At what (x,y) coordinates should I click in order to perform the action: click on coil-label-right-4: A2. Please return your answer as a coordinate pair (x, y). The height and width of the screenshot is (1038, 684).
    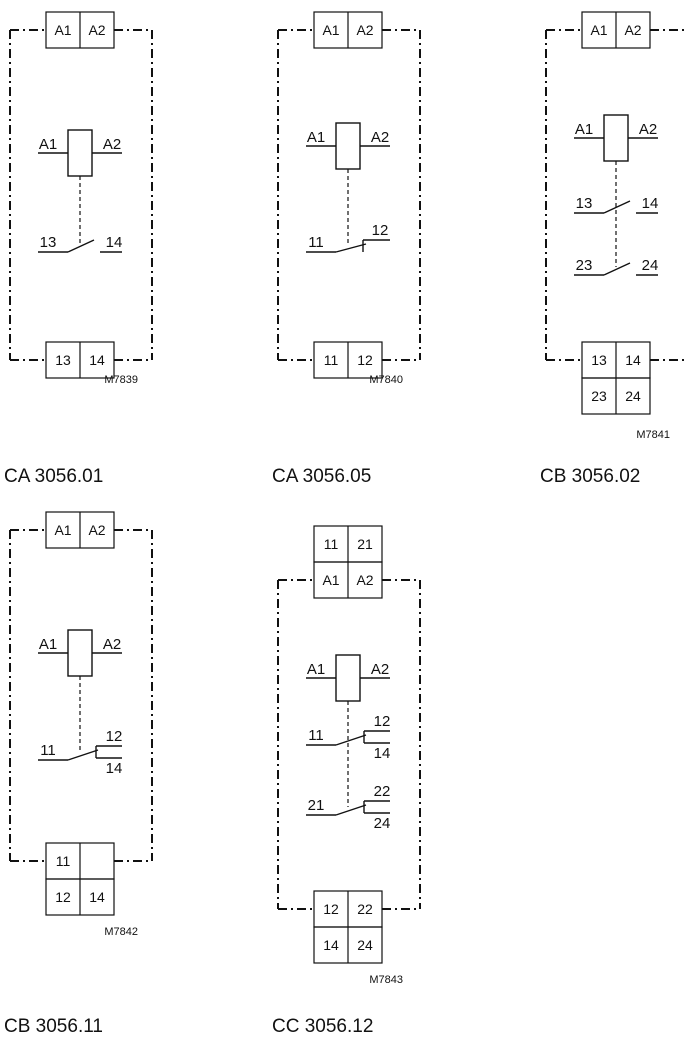
    Looking at the image, I should click on (380, 669).